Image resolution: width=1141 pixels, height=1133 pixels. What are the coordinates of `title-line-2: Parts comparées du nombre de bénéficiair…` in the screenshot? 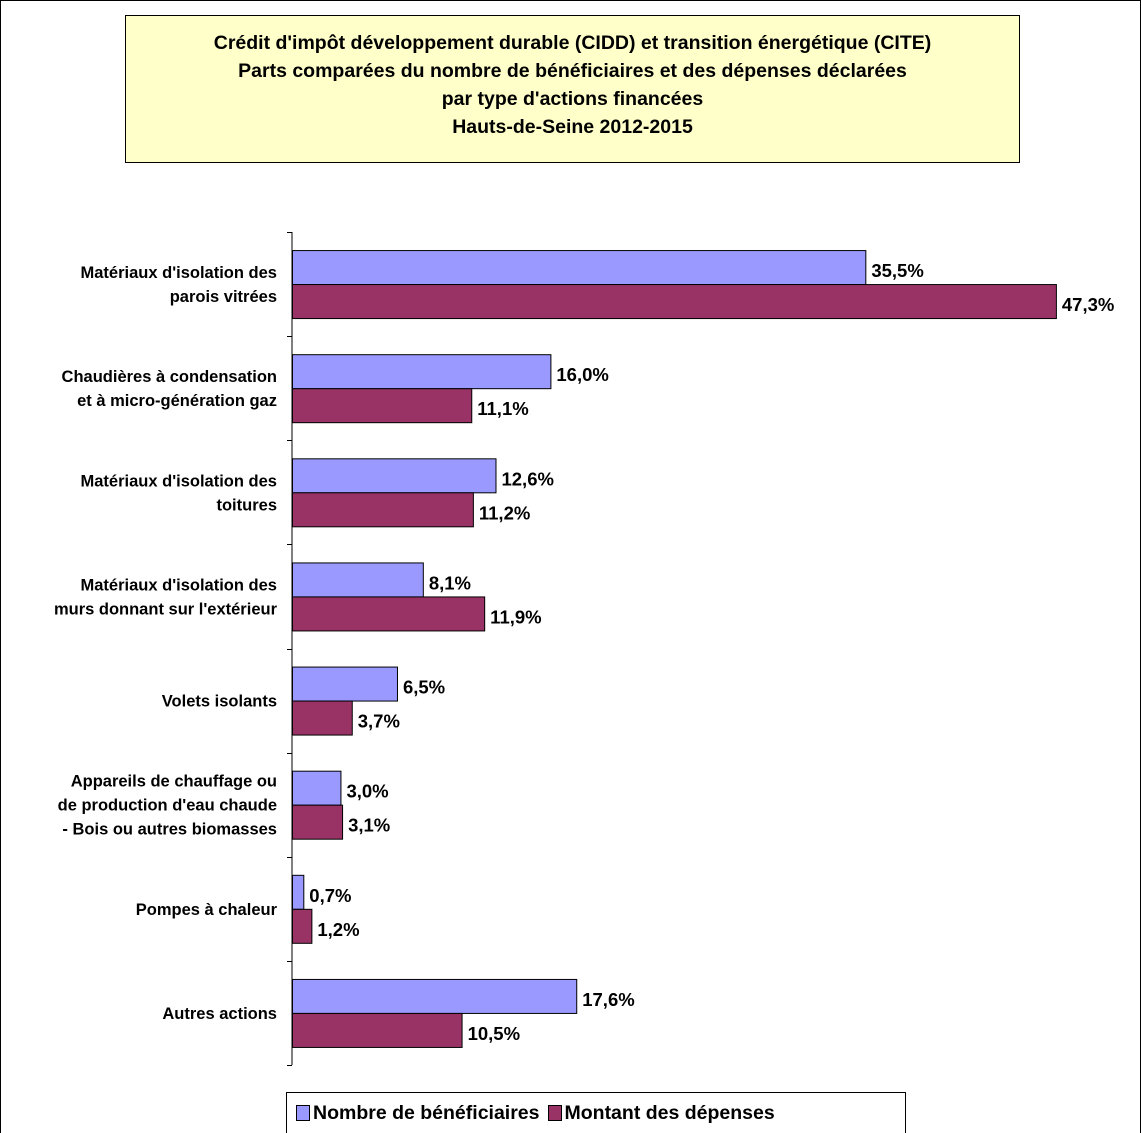 It's located at (572, 71).